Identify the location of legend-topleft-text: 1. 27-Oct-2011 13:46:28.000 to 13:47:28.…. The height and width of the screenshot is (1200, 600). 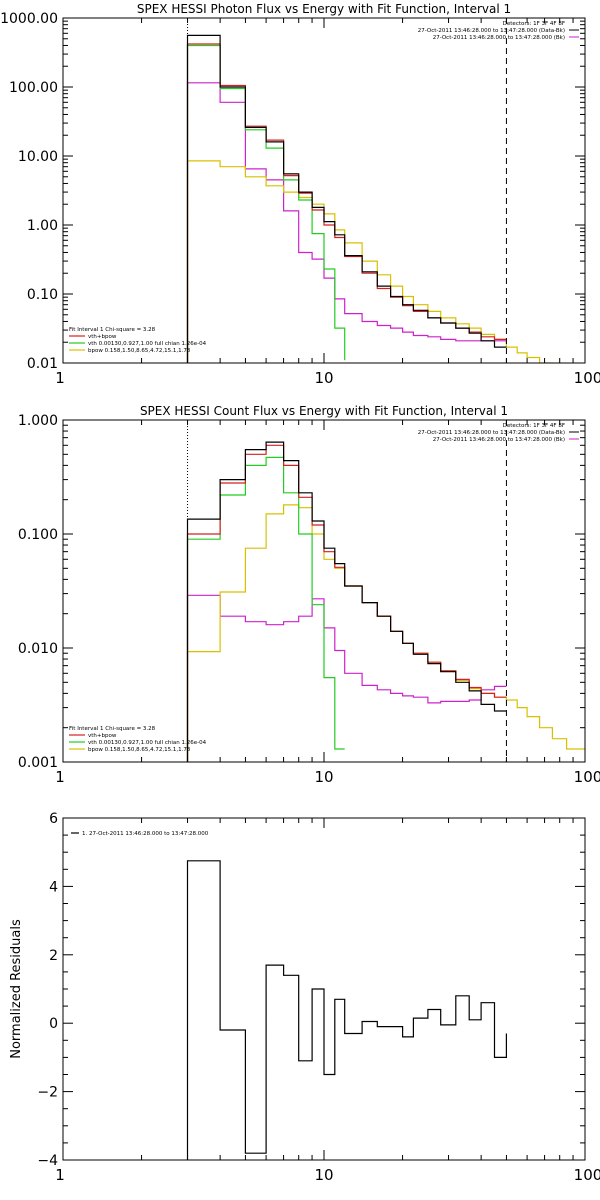
(145, 834).